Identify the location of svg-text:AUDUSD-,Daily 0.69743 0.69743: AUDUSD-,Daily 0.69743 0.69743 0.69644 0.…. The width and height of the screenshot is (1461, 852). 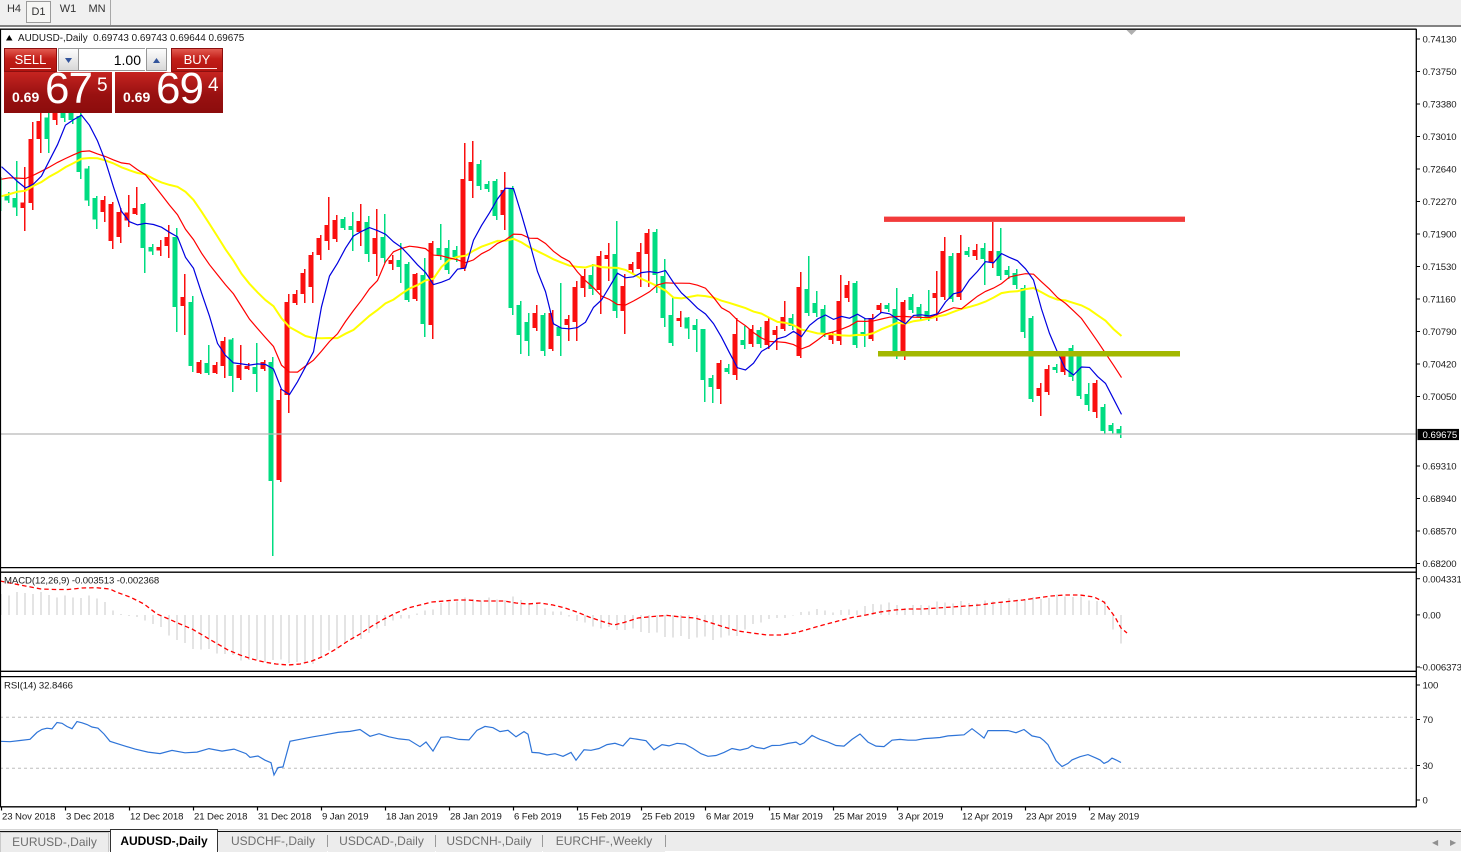
(131, 38).